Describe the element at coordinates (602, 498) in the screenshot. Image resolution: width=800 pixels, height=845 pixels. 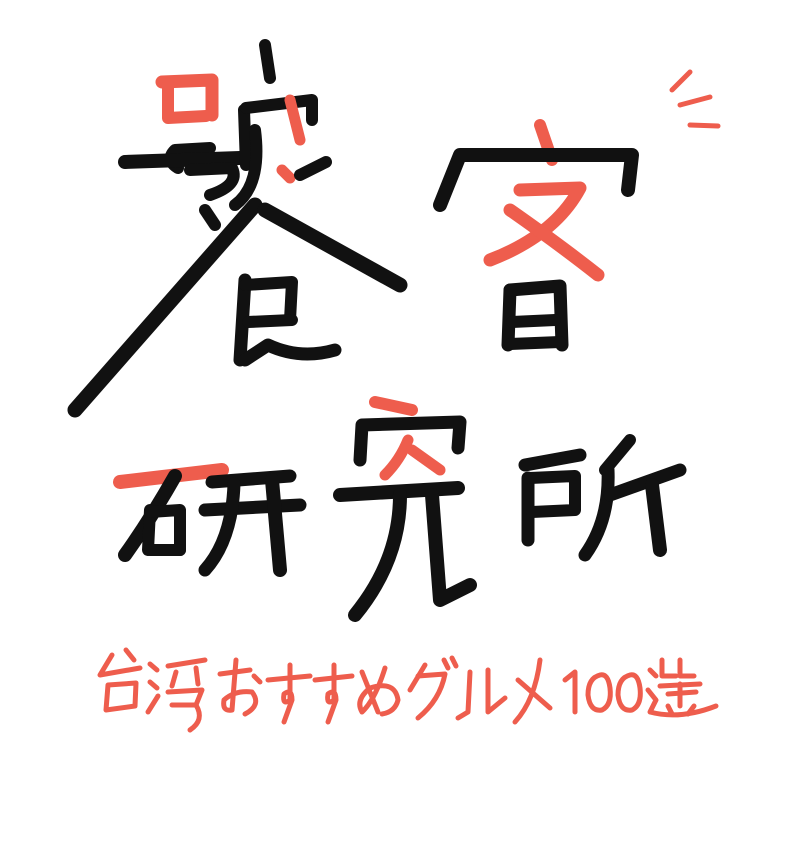
I see `character-suo` at that location.